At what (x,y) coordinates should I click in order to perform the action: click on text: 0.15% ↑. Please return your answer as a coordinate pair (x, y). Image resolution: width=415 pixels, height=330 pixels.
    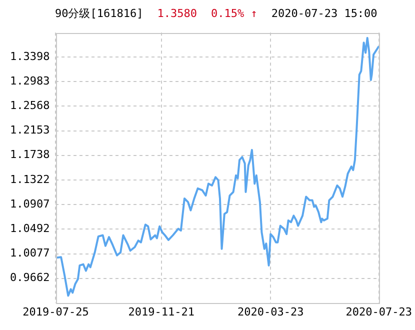
    Looking at the image, I should click on (234, 13).